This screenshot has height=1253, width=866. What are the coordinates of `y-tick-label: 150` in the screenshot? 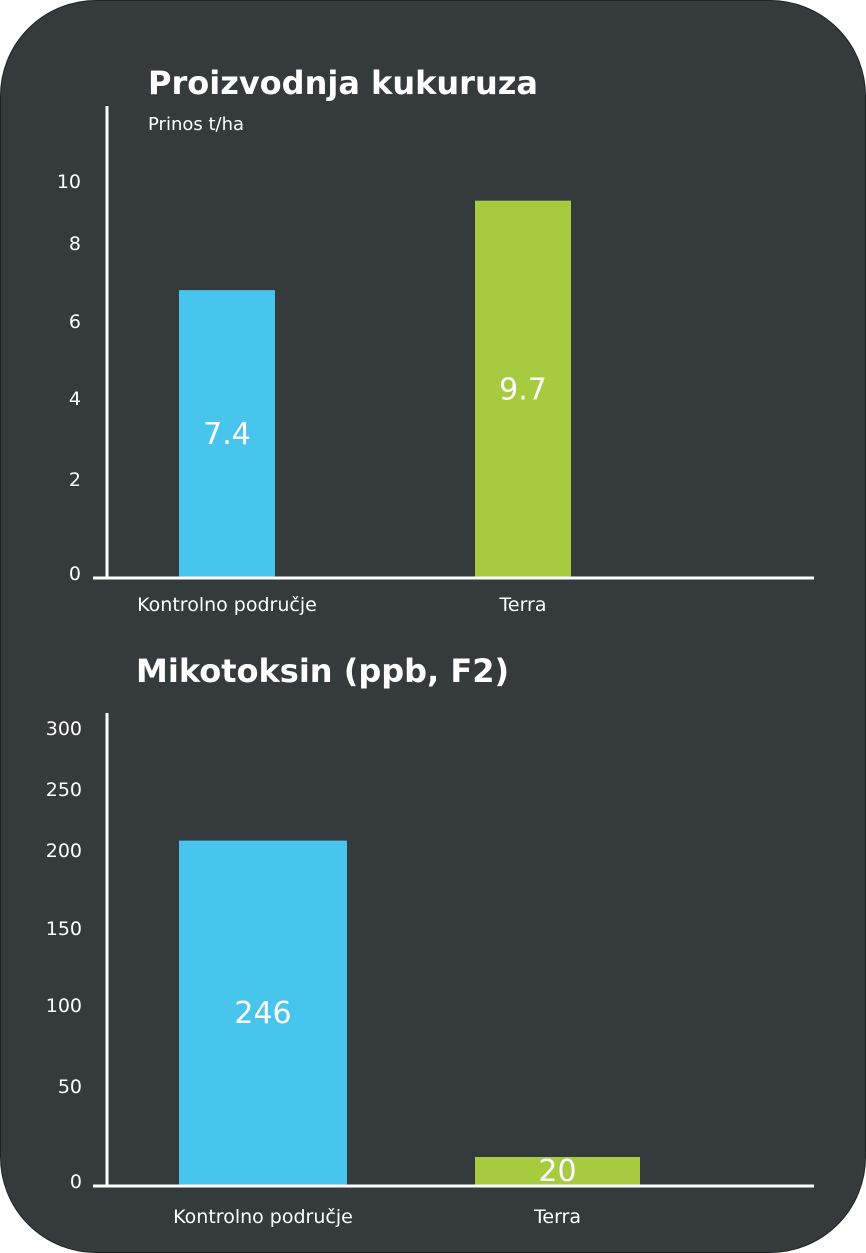 It's located at (64, 929).